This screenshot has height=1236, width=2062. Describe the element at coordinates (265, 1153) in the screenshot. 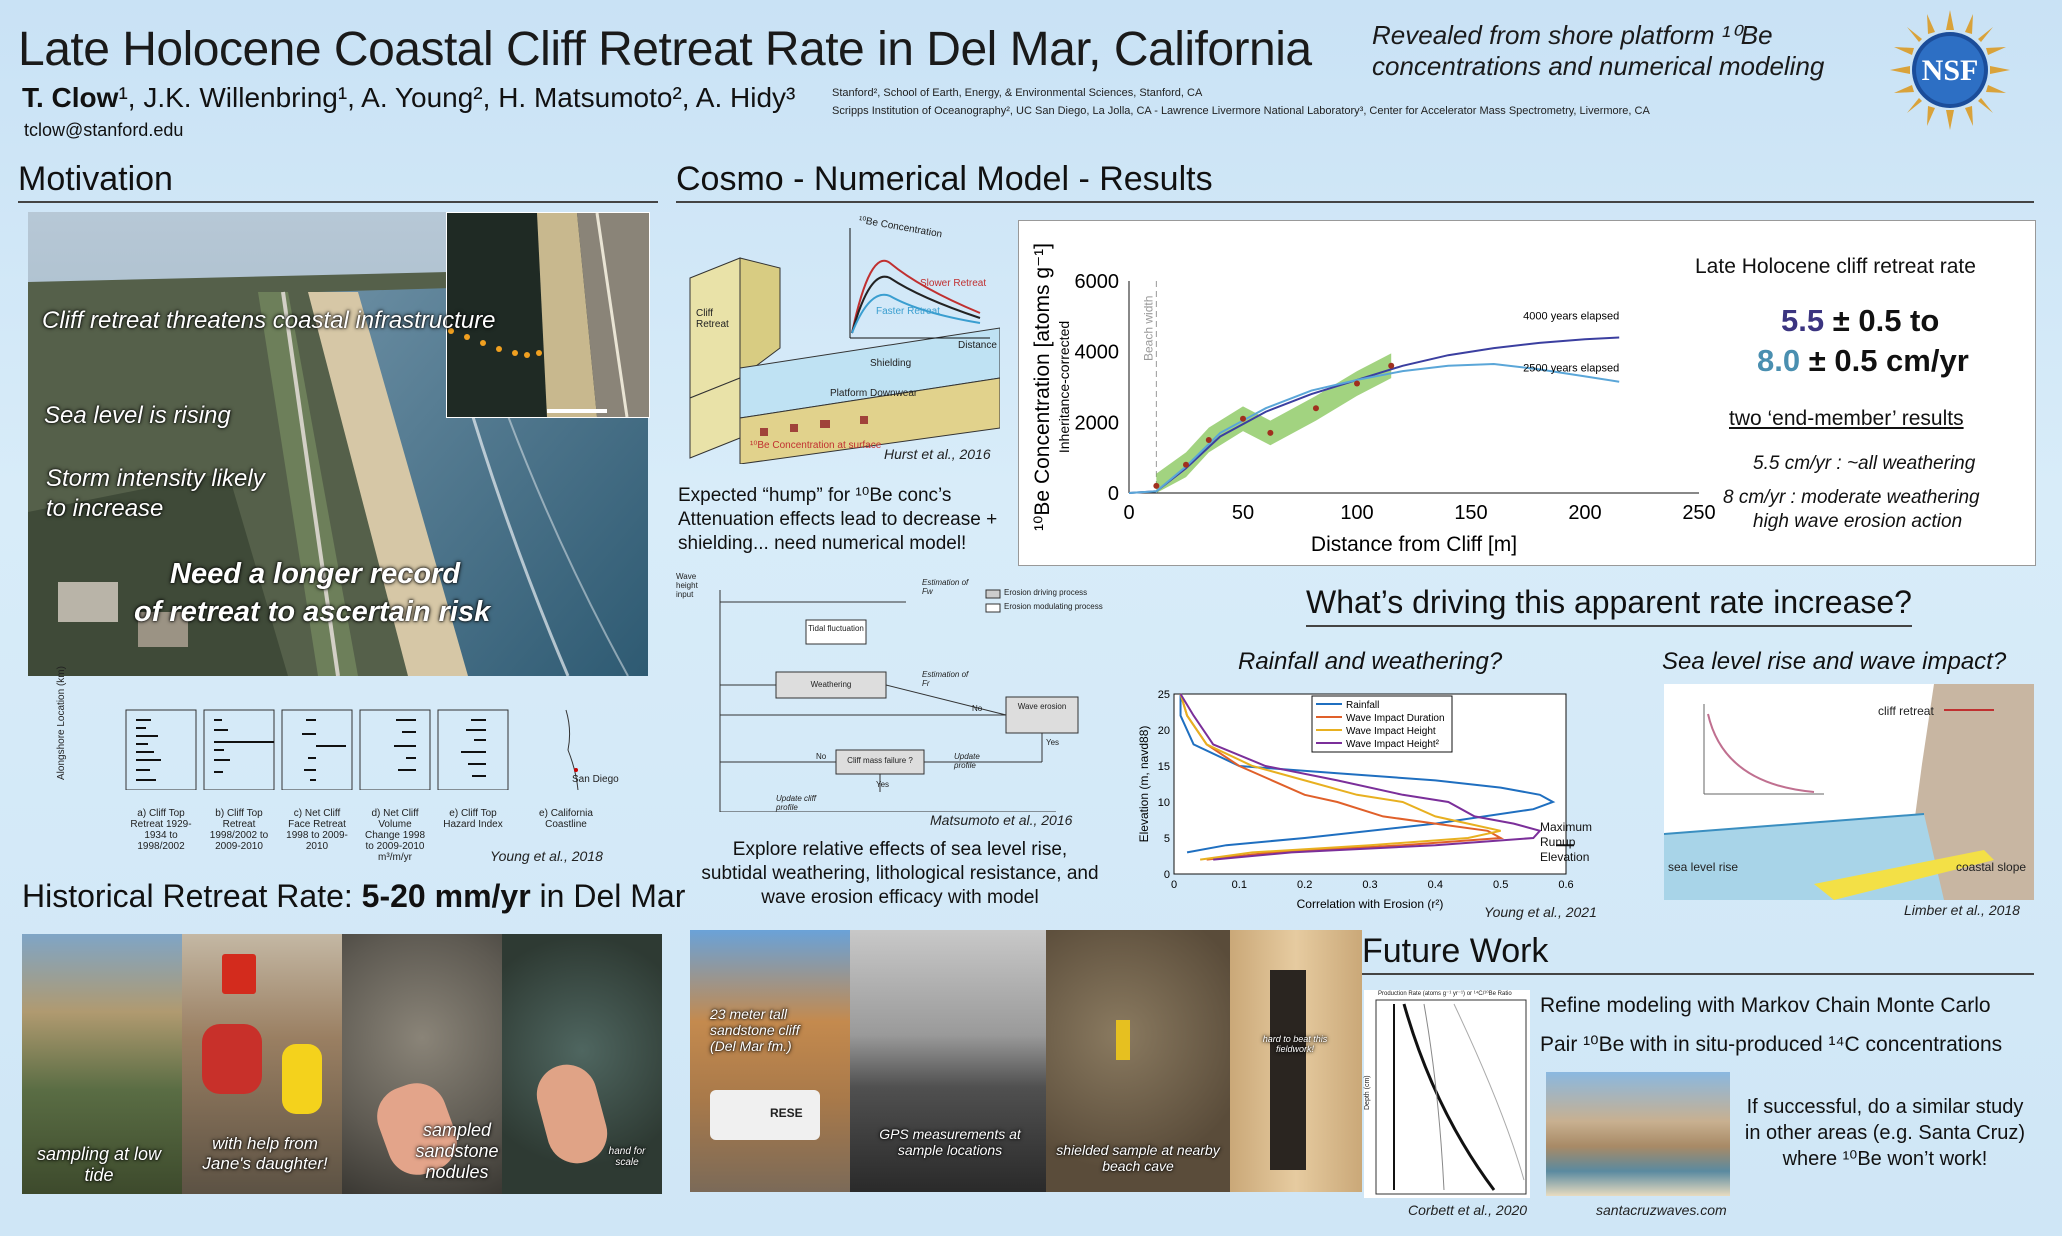

I see `caption-helper: with help from Jane's daughter!` at that location.